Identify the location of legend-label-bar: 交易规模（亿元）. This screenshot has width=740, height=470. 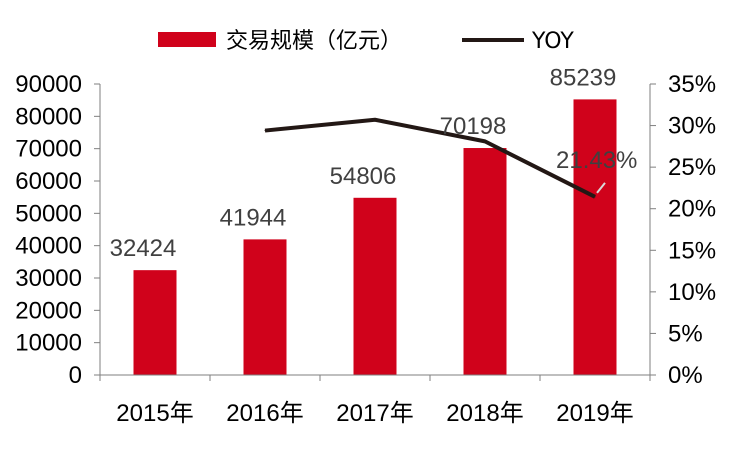
(314, 41).